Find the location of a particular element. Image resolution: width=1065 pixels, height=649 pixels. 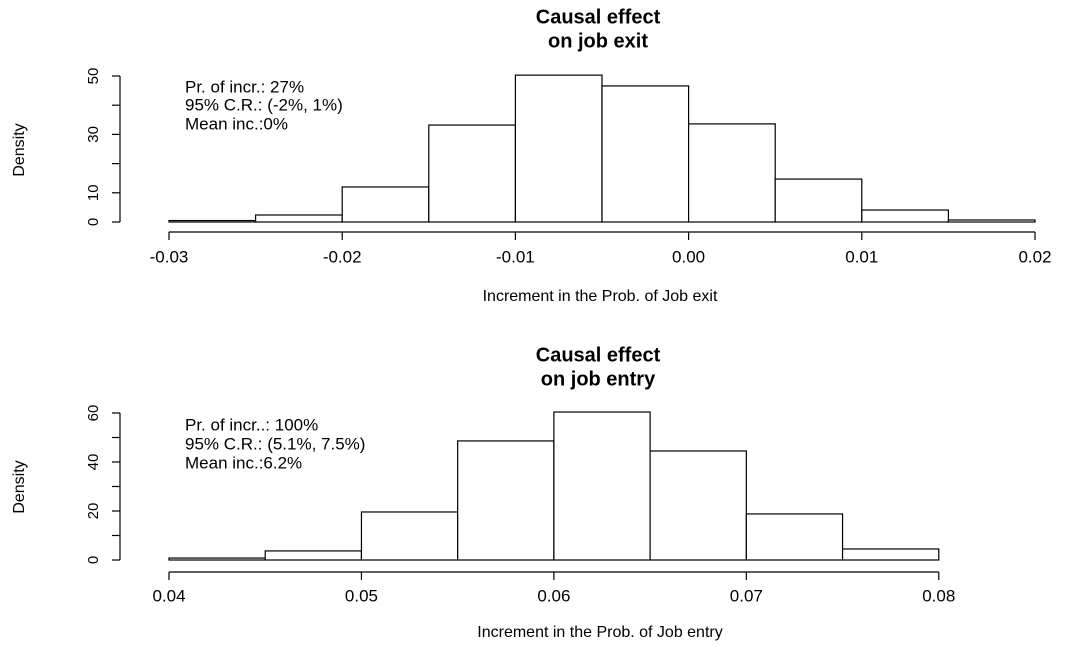

x-tick-label: 0.07 is located at coordinates (746, 595).